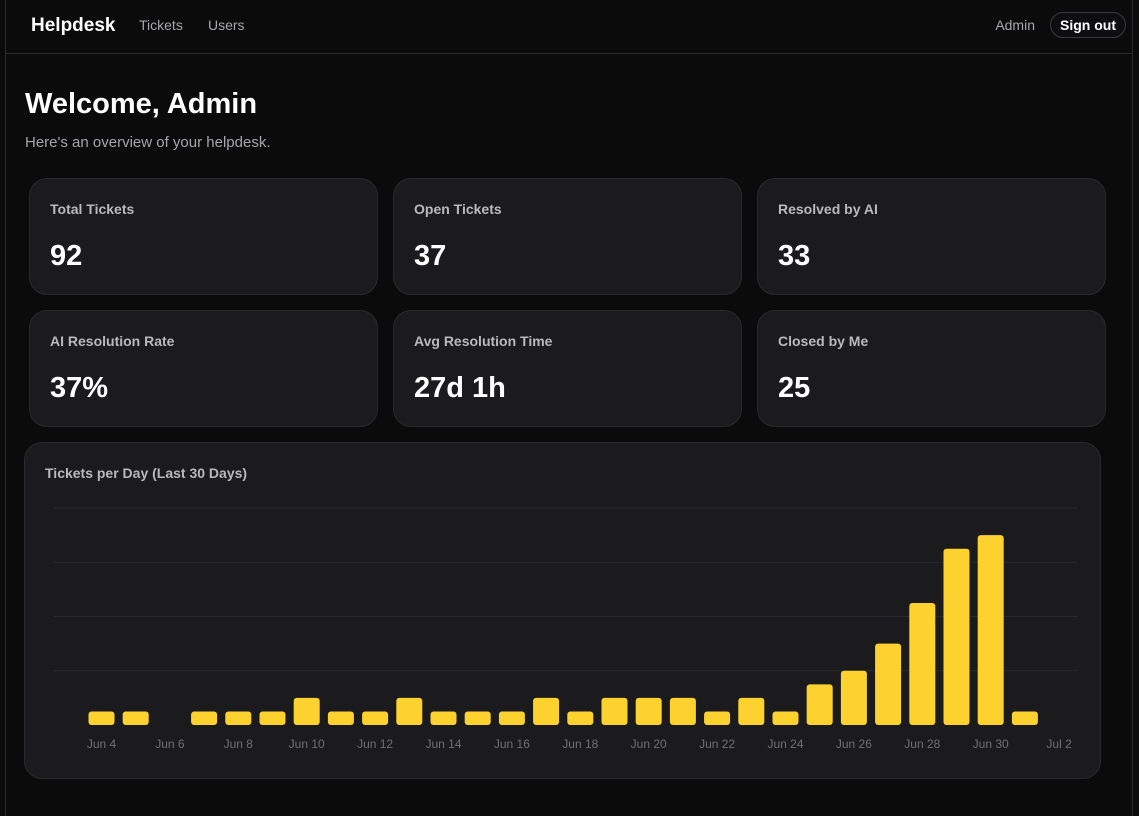 This screenshot has height=816, width=1139. Describe the element at coordinates (430, 256) in the screenshot. I see `stat-value: 37` at that location.